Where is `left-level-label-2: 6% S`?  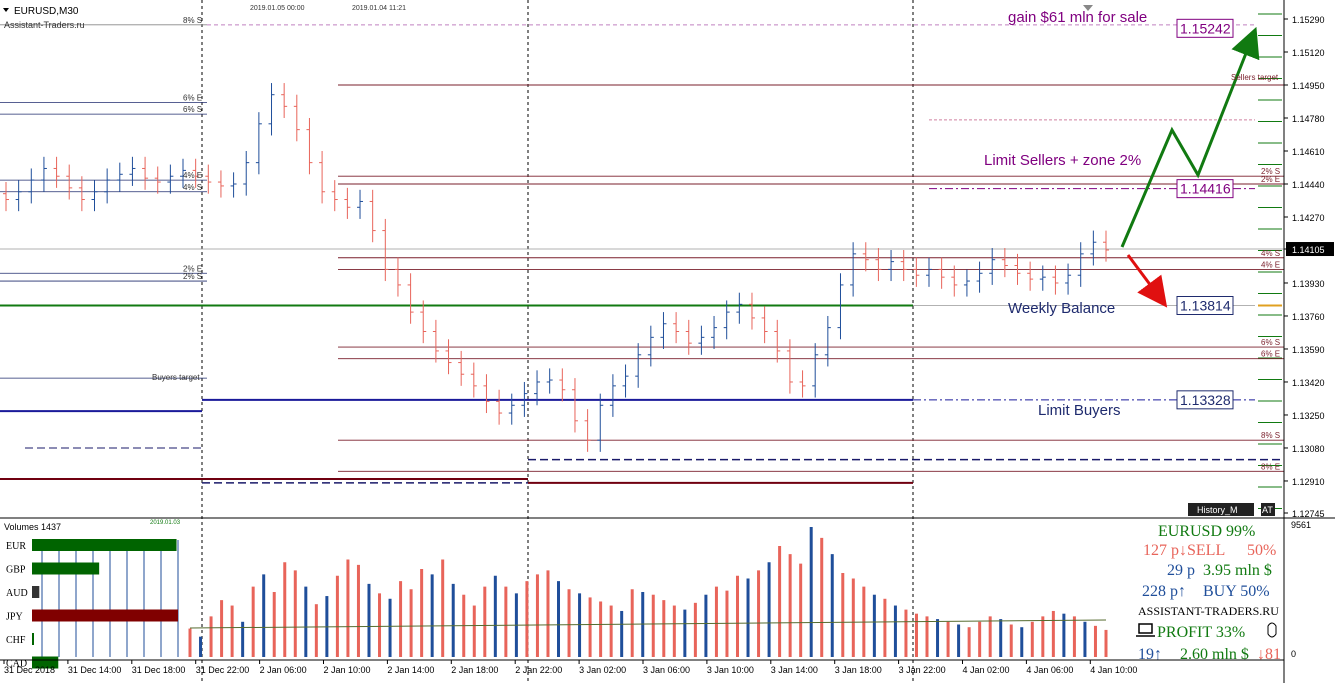
left-level-label-2: 6% S is located at coordinates (192, 109).